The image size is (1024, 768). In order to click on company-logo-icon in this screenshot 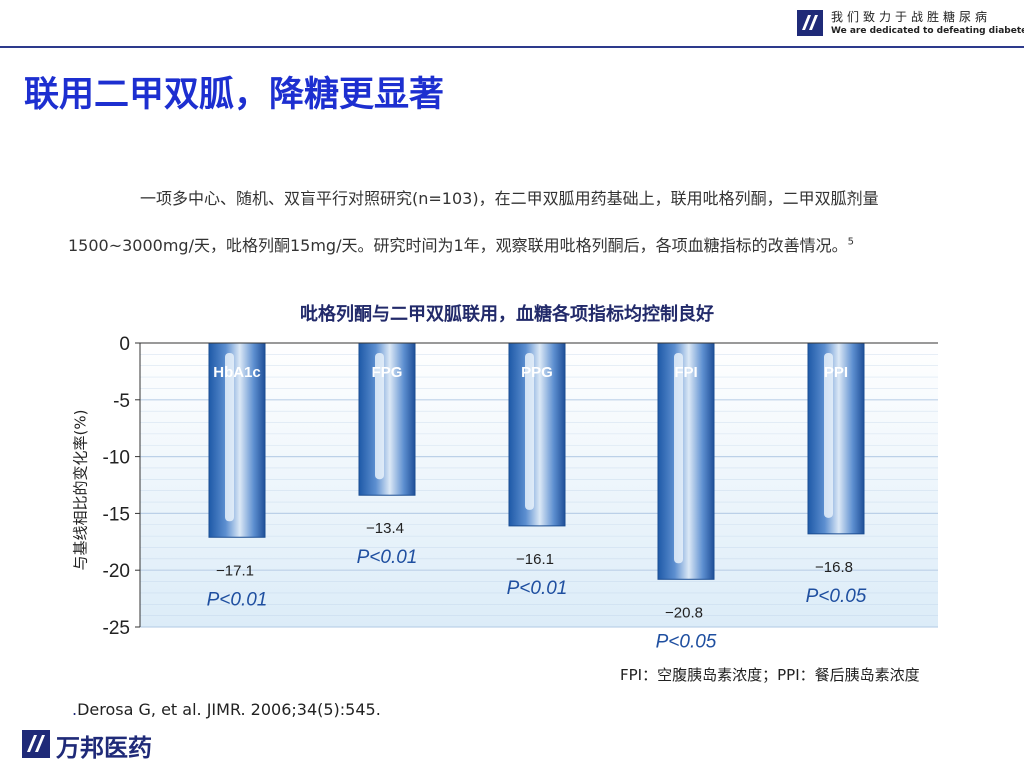, I will do `click(36, 744)`.